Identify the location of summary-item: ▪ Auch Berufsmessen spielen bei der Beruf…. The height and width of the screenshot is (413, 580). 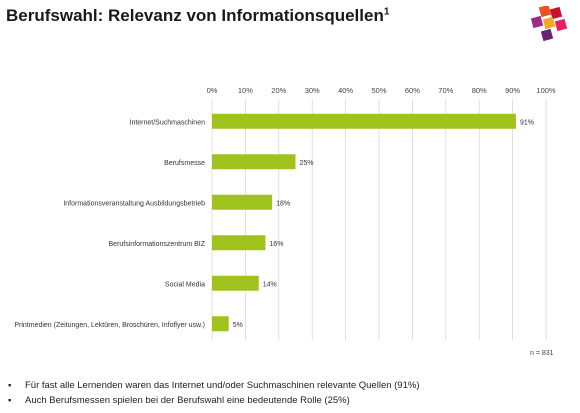
(214, 400).